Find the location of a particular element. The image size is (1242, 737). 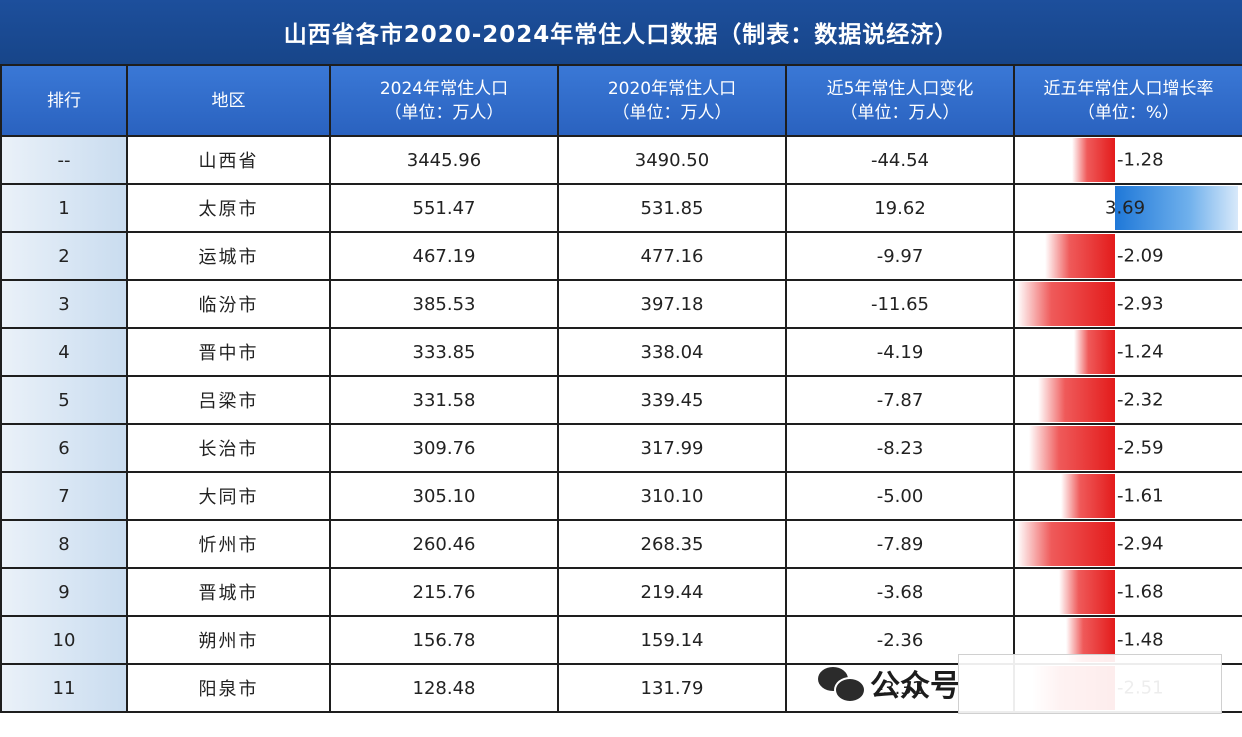

table-row: 3 临汾市 385.53 397.18 -11.65 -2.93 is located at coordinates (621, 304).